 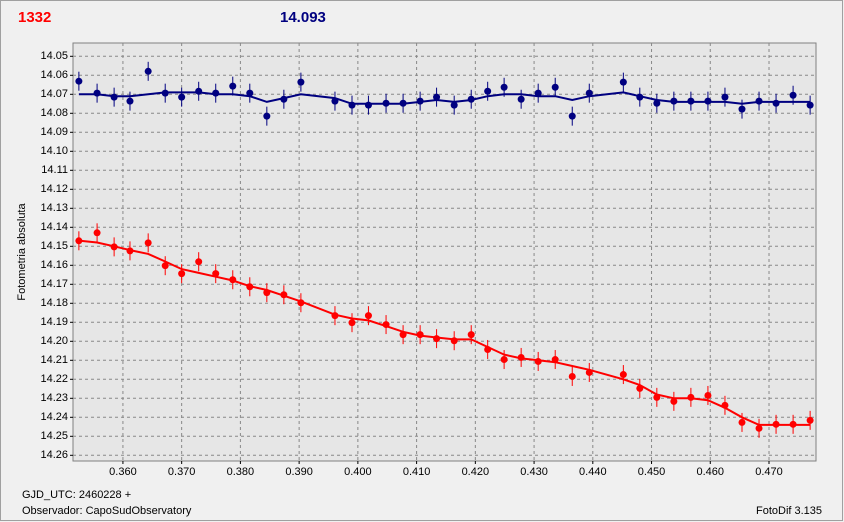 What do you see at coordinates (182, 472) in the screenshot?
I see `x-tick-label: 0.370` at bounding box center [182, 472].